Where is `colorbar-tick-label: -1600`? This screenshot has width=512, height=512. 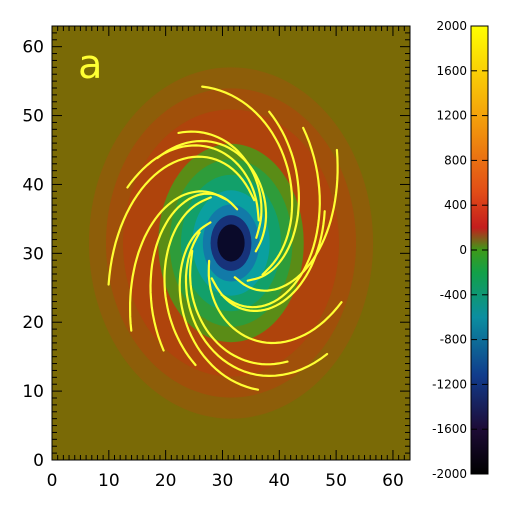 colorbar-tick-label: -1600 is located at coordinates (449, 429).